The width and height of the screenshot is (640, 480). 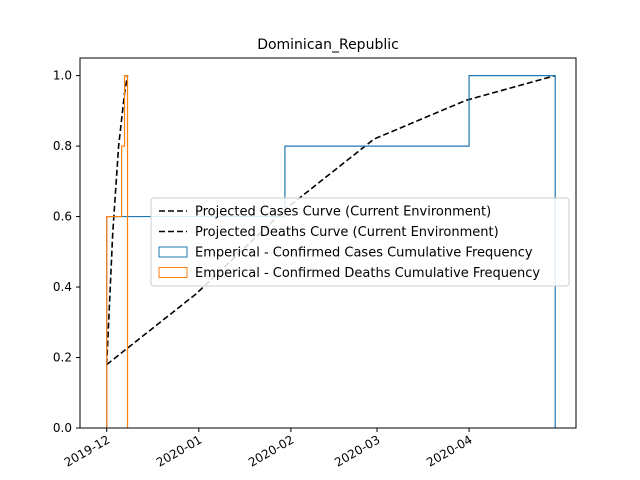 I want to click on y-tick-label: 1.0, so click(x=62, y=76).